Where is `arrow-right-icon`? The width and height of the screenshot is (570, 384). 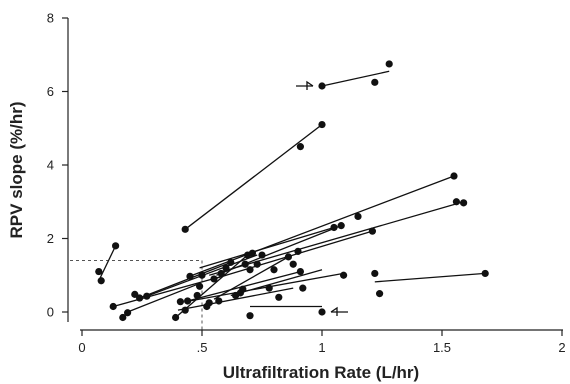 arrow-right-icon is located at coordinates (305, 85).